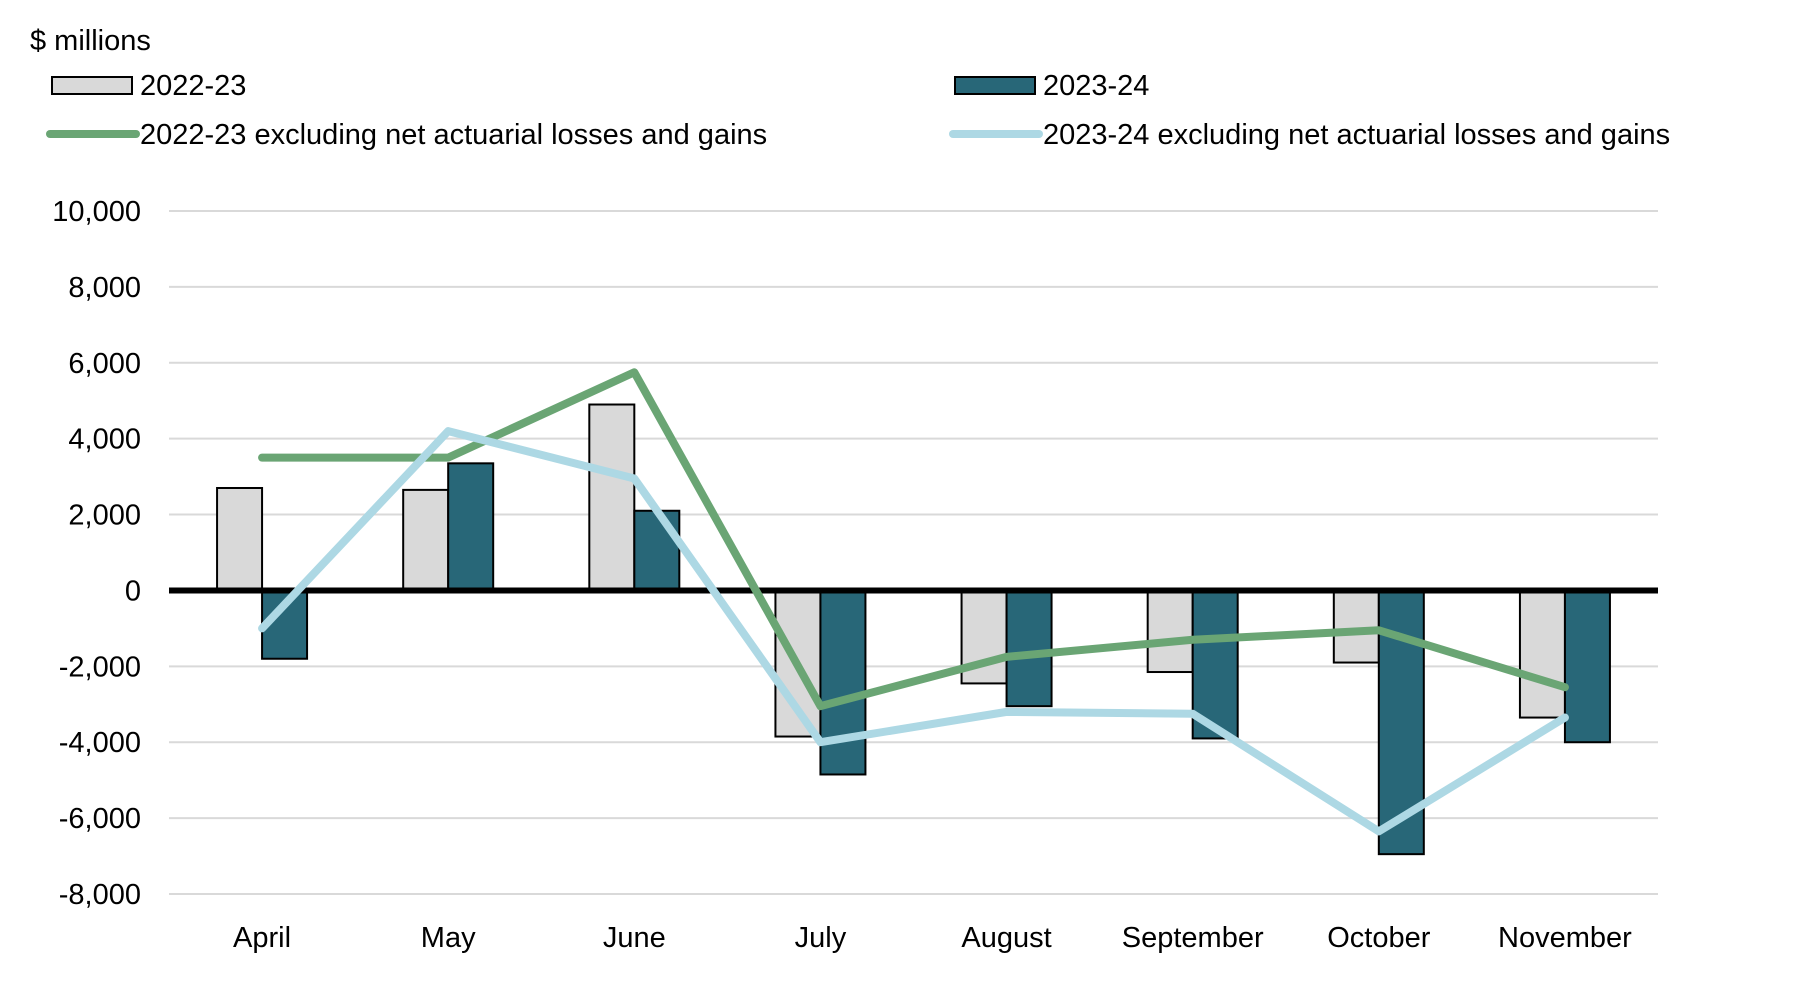 Image resolution: width=1793 pixels, height=985 pixels. What do you see at coordinates (1378, 938) in the screenshot?
I see `x-category-label: October` at bounding box center [1378, 938].